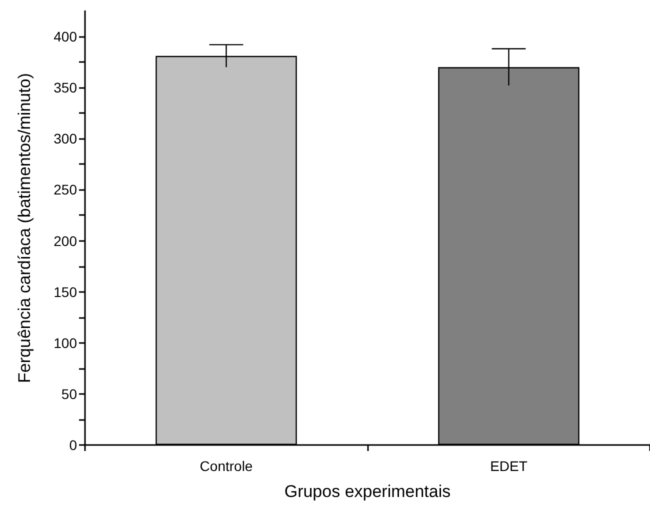  I want to click on y-tick-label: 50, so click(69, 394).